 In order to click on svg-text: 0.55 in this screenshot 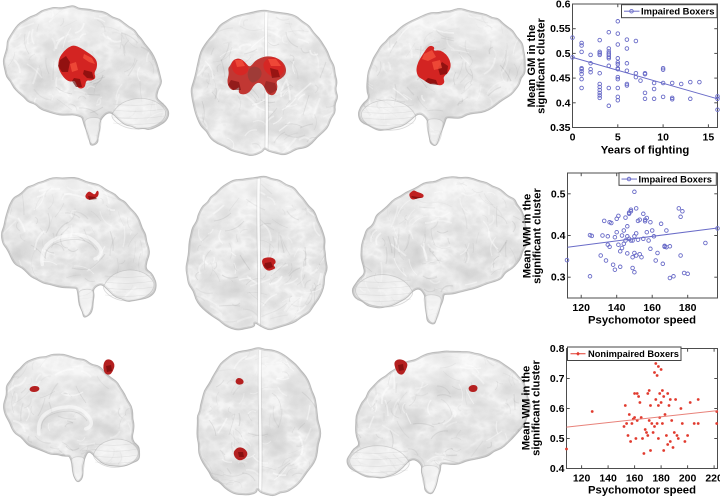, I will do `click(560, 29)`.